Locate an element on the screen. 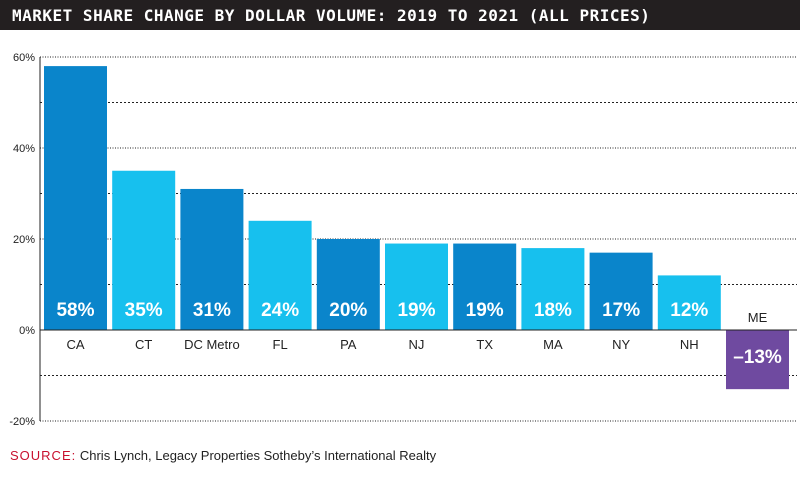  y-tick-label: 20% is located at coordinates (24, 240).